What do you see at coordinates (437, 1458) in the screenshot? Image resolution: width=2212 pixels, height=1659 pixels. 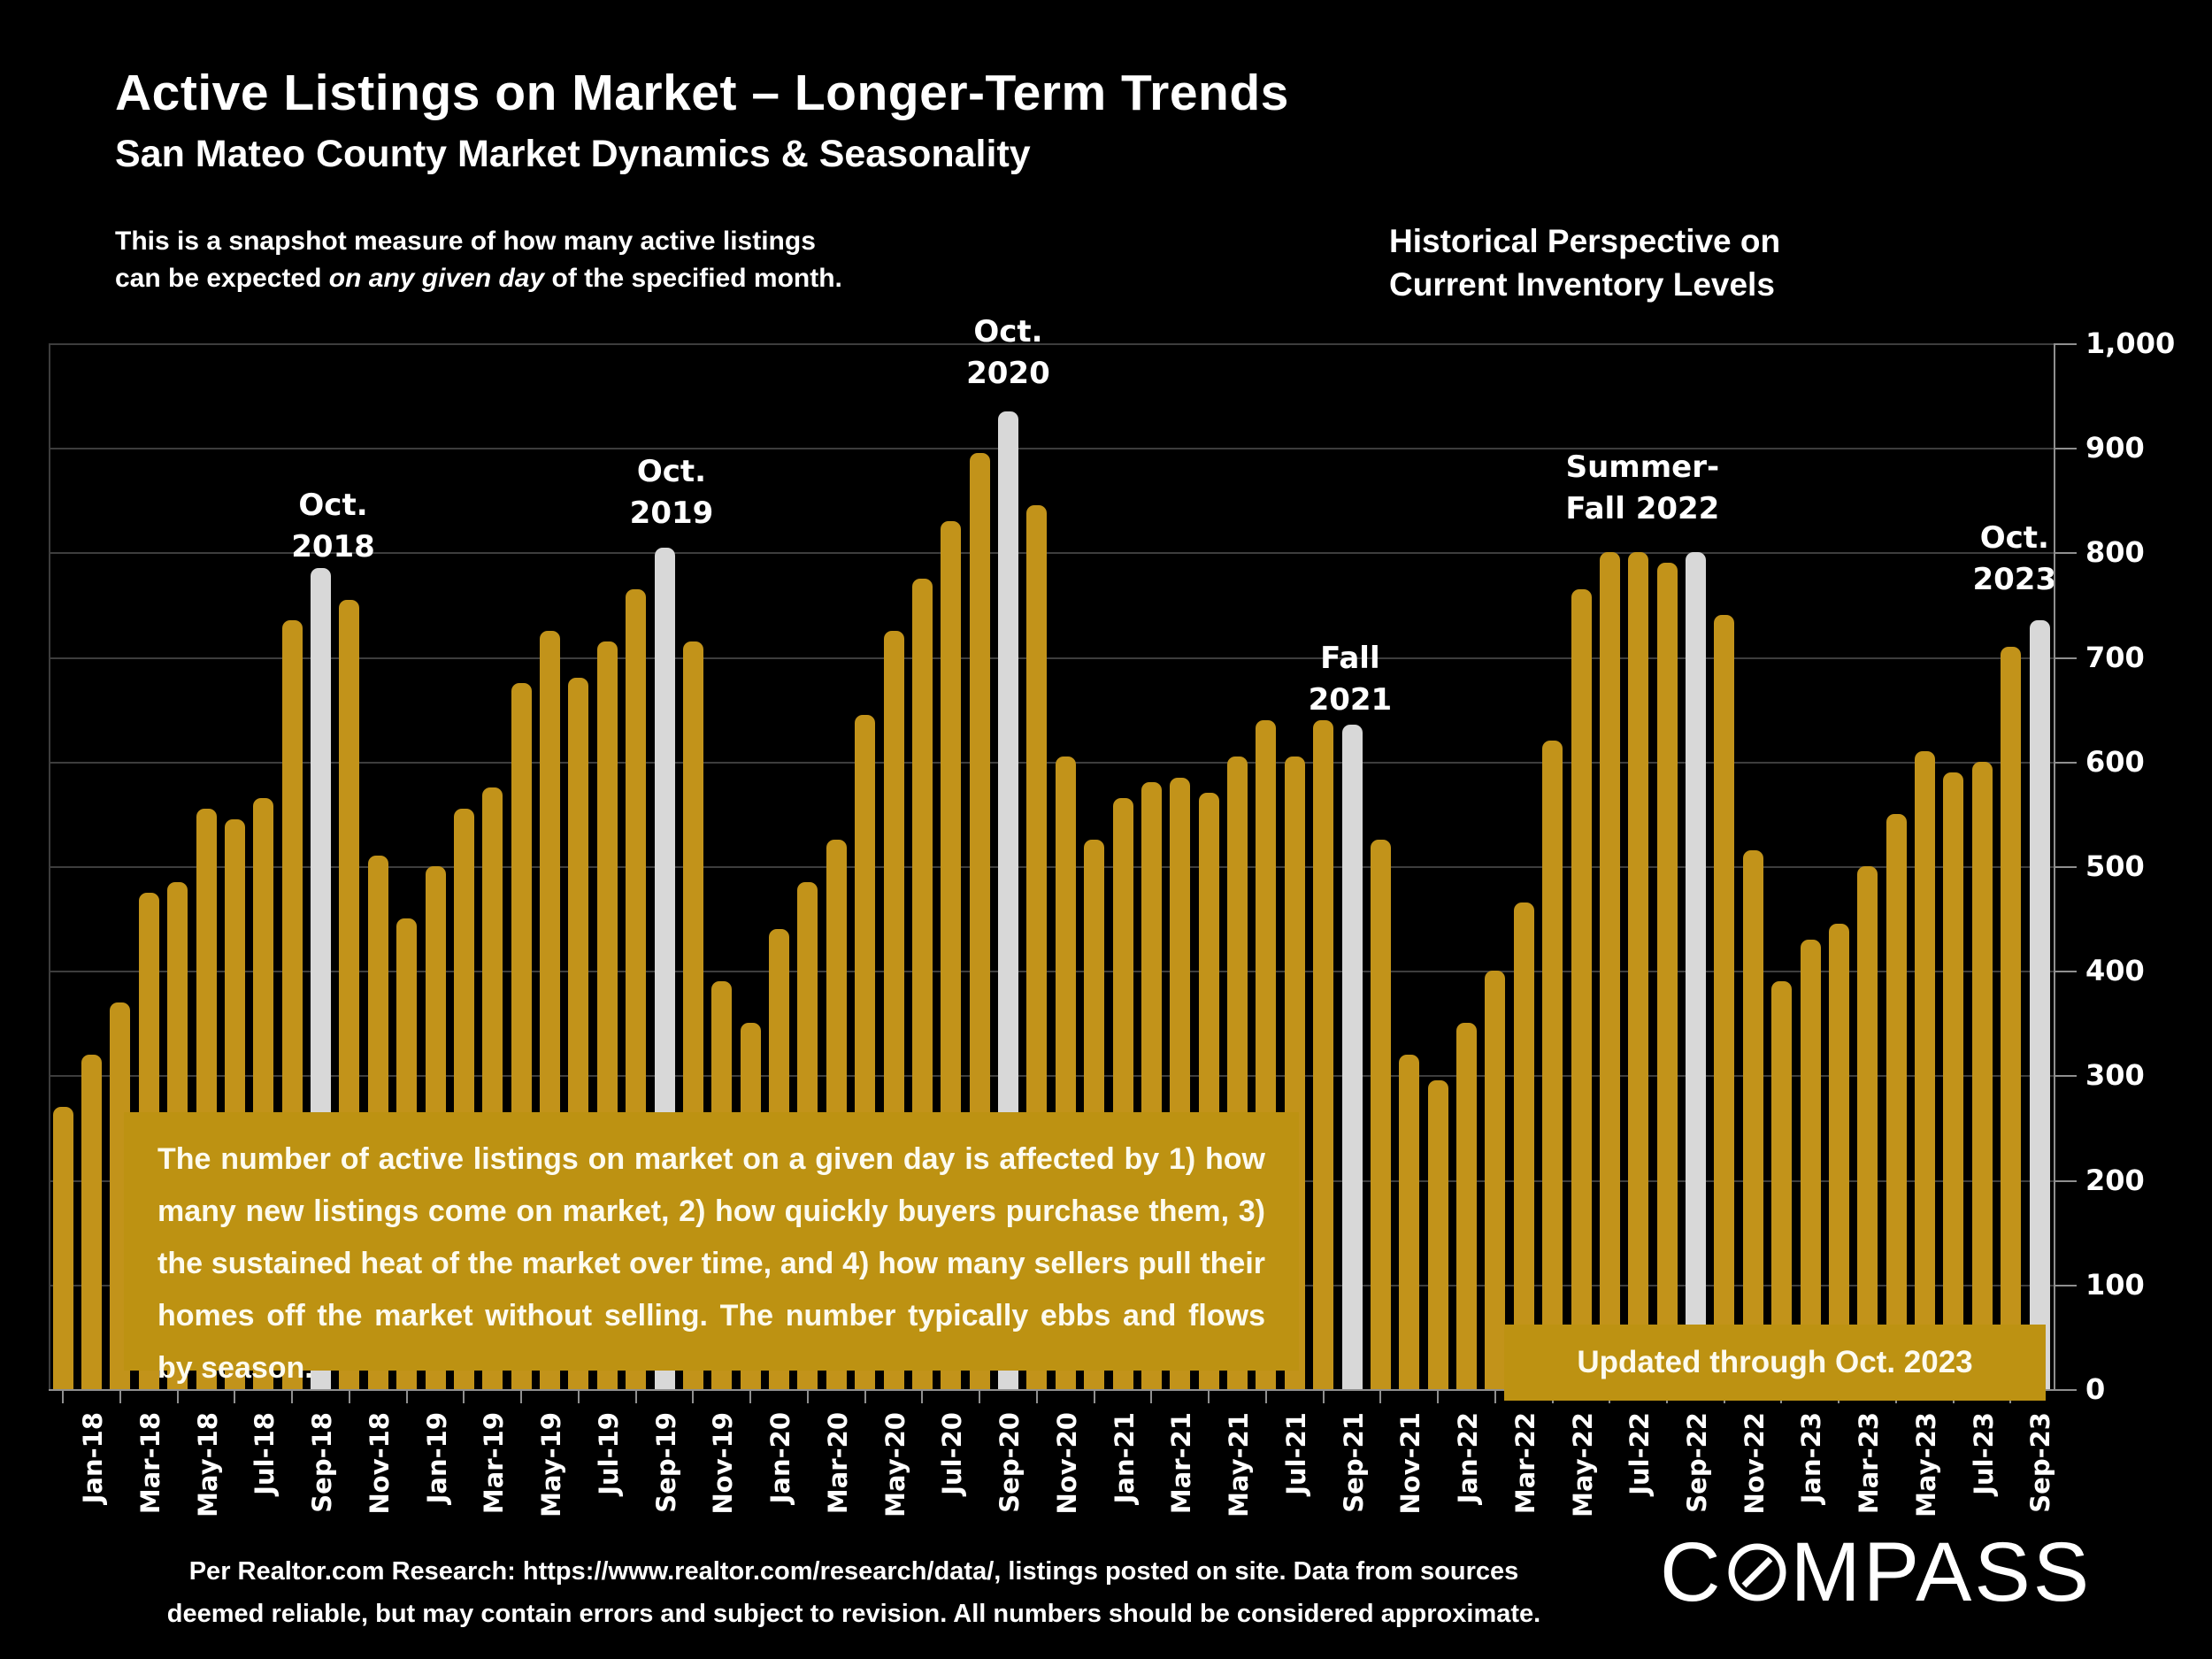 I see `x-tick-label-Jan-19: Jan-19` at bounding box center [437, 1458].